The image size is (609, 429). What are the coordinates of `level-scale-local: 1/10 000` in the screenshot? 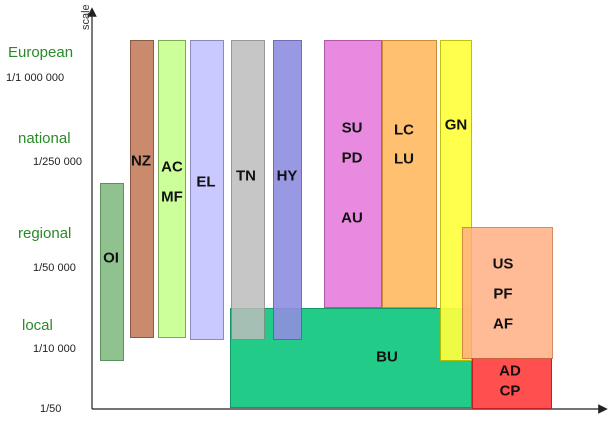 It's located at (54, 349).